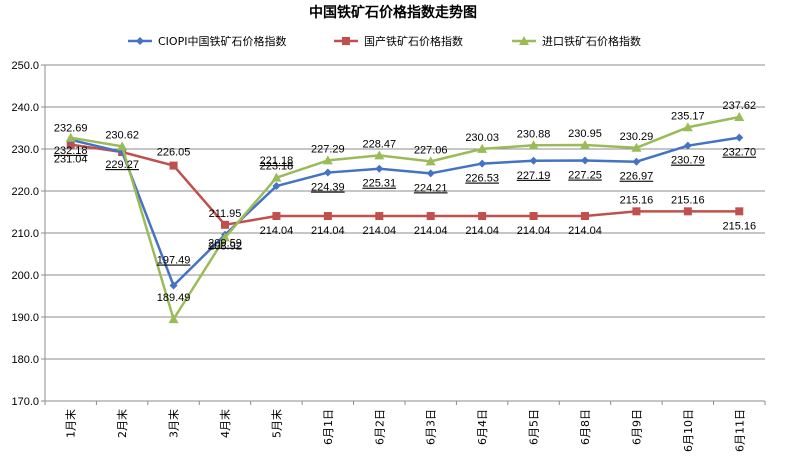 The image size is (787, 462). Describe the element at coordinates (122, 165) in the screenshot. I see `data-label: 229.27` at that location.